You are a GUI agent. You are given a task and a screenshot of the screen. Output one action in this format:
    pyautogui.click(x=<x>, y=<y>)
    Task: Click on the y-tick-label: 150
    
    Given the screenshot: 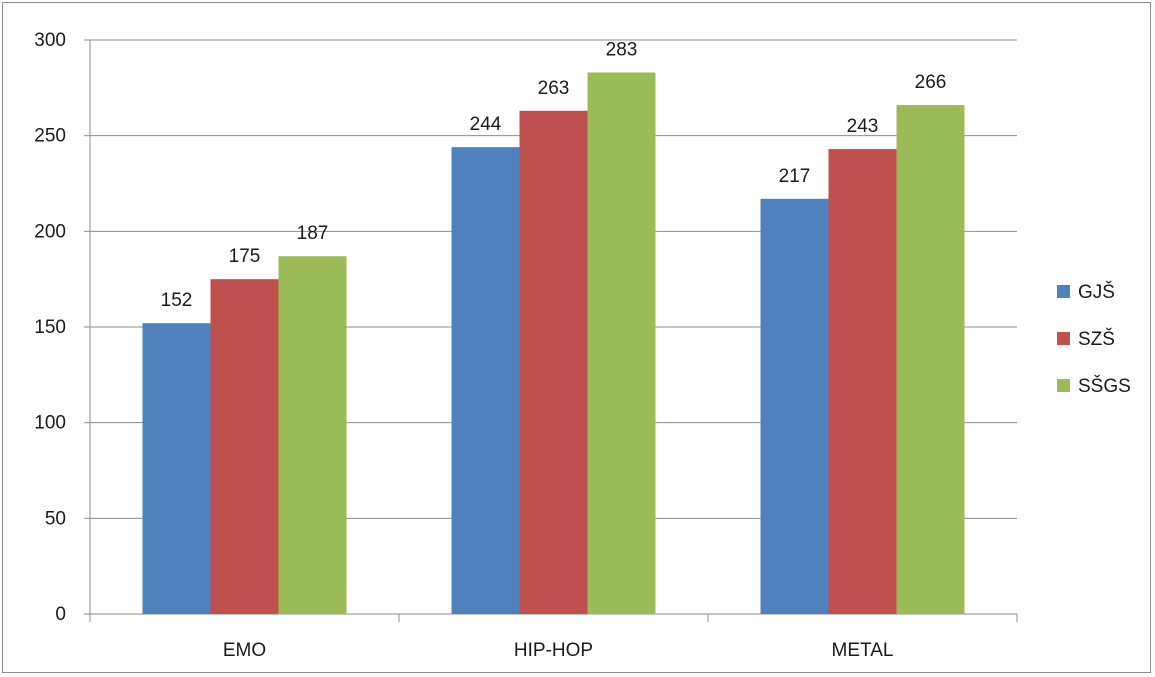 What is the action you would take?
    pyautogui.click(x=50, y=327)
    